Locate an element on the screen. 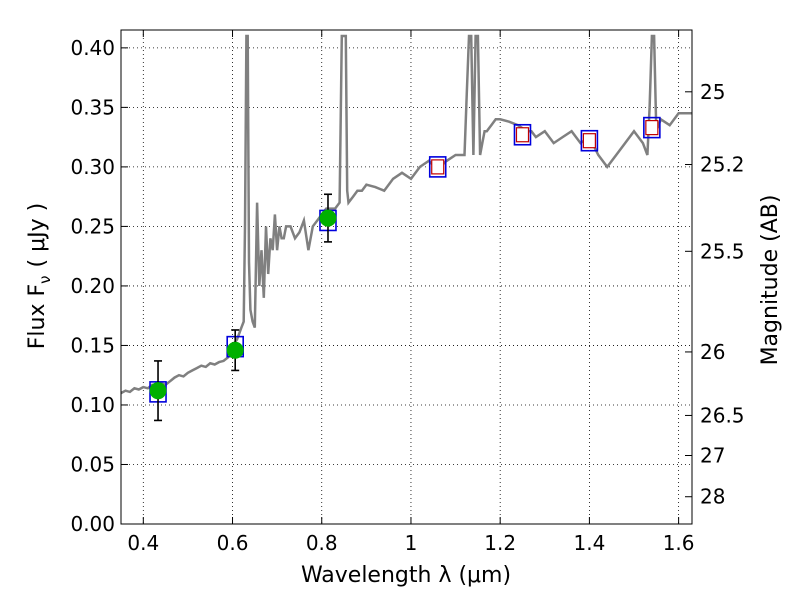  x-tick-label: 0.8 is located at coordinates (322, 543).